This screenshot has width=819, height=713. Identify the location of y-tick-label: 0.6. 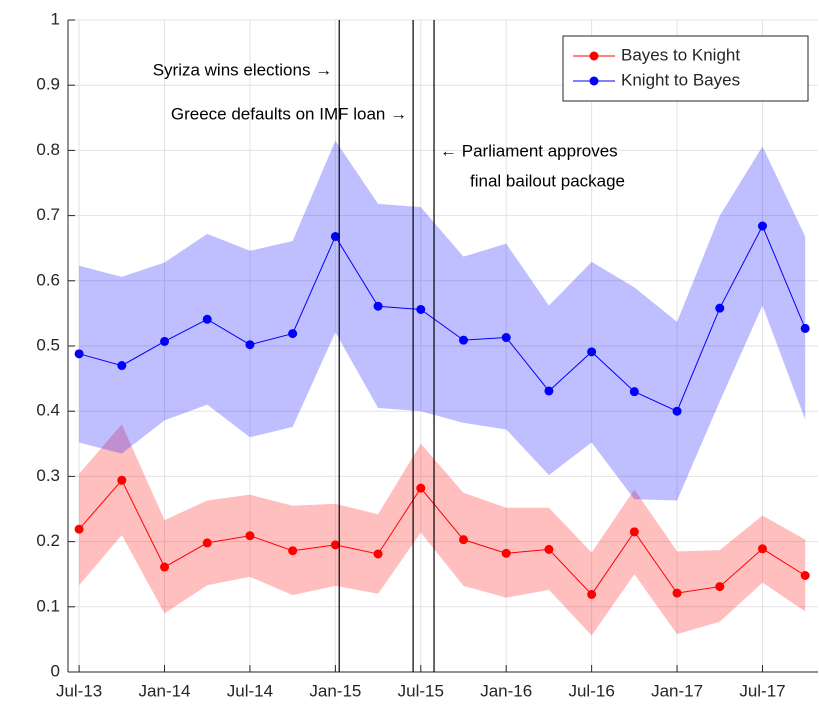
(48, 279).